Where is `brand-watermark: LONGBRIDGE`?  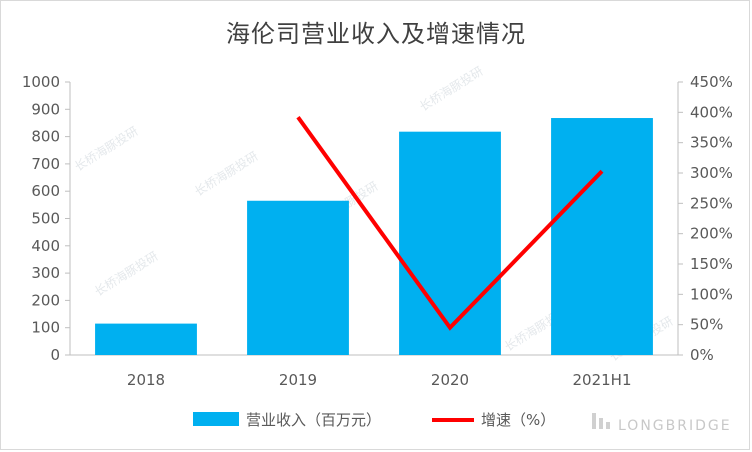 brand-watermark: LONGBRIDGE is located at coordinates (675, 426).